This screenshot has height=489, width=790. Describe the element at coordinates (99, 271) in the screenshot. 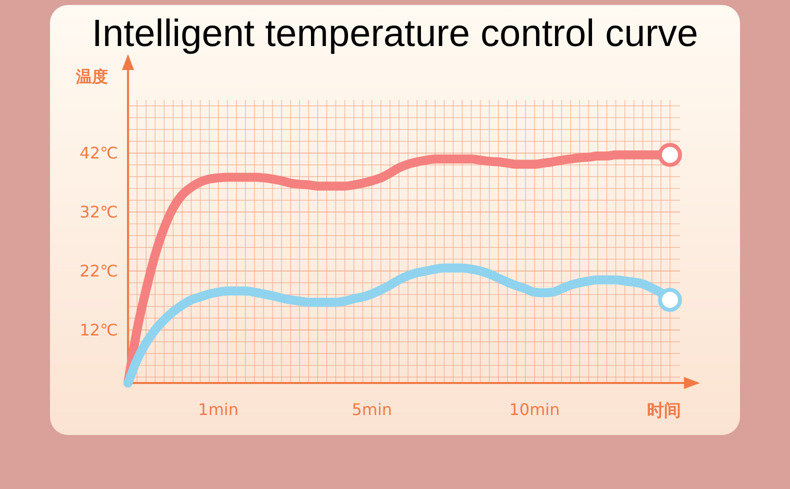

I see `y-tick-label: 22℃` at that location.